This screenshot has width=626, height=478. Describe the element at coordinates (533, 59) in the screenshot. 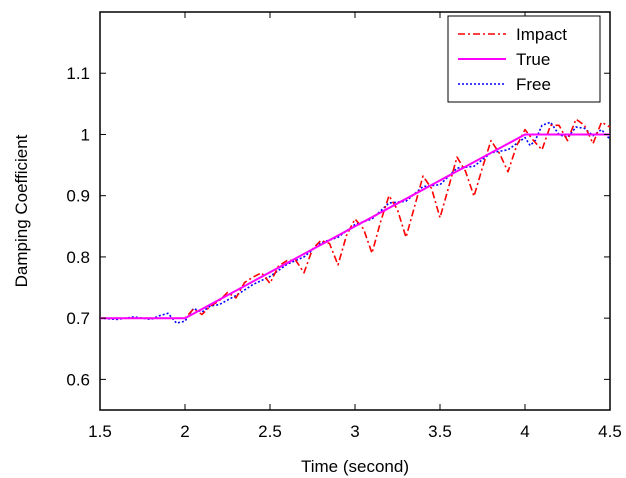

I see `legend-label-true: True` at that location.